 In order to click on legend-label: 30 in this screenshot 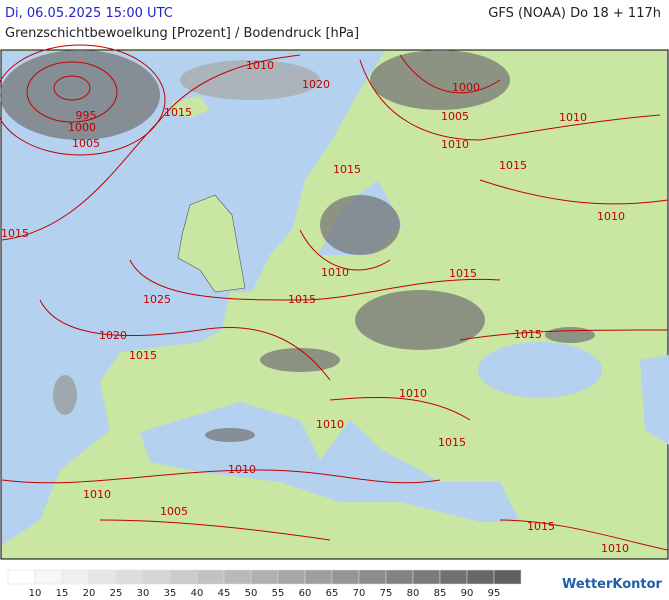, I will do `click(143, 593)`.